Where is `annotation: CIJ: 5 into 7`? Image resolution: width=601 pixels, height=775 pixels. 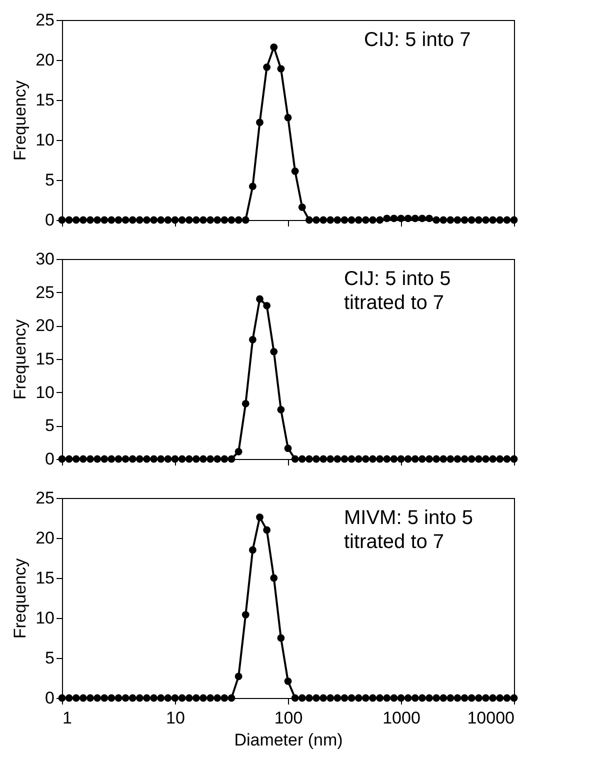
annotation: CIJ: 5 into 7 is located at coordinates (417, 40).